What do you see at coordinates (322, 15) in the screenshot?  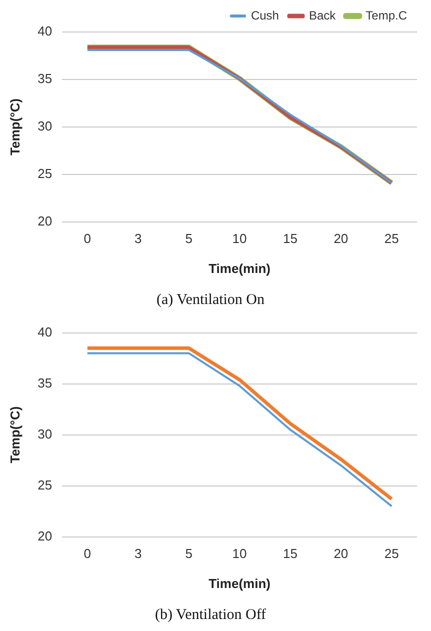 I see `legend-label: Back` at bounding box center [322, 15].